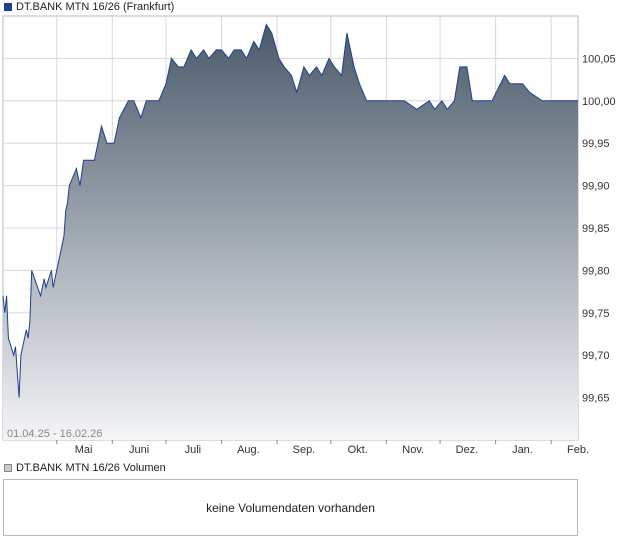  Describe the element at coordinates (358, 450) in the screenshot. I see `x-tick-label: Okt.` at that location.